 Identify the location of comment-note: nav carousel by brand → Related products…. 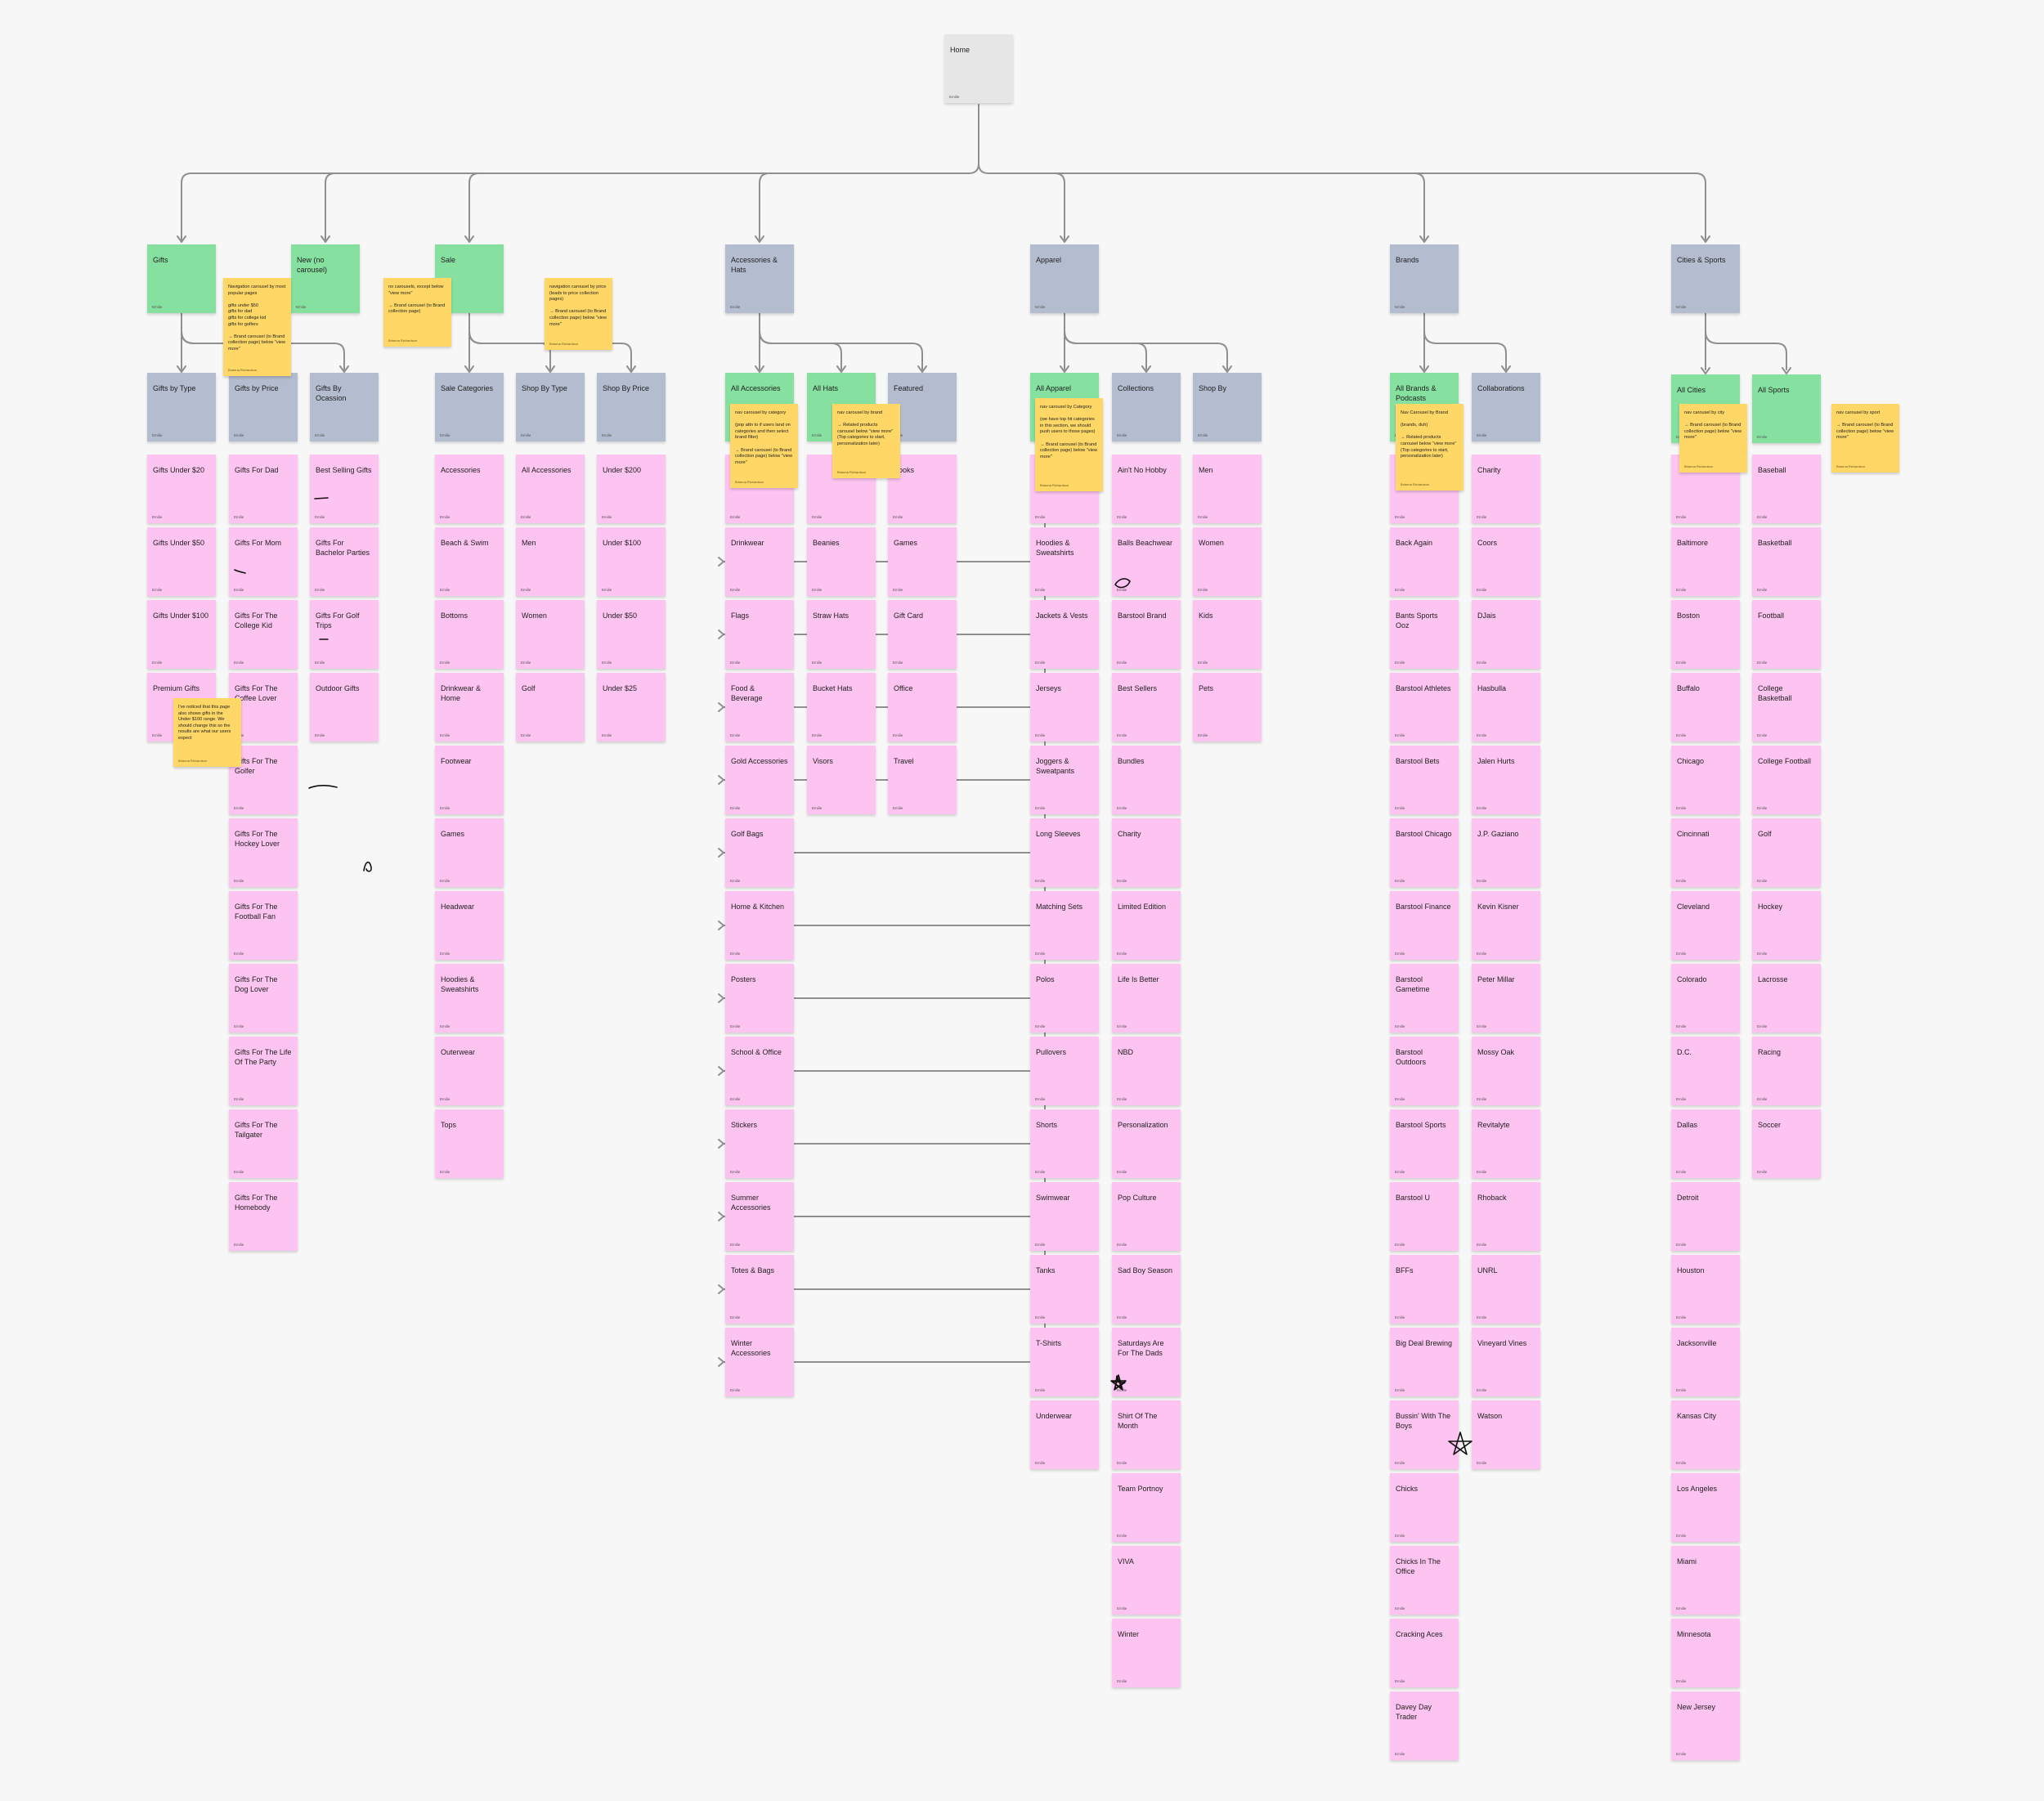
(866, 441).